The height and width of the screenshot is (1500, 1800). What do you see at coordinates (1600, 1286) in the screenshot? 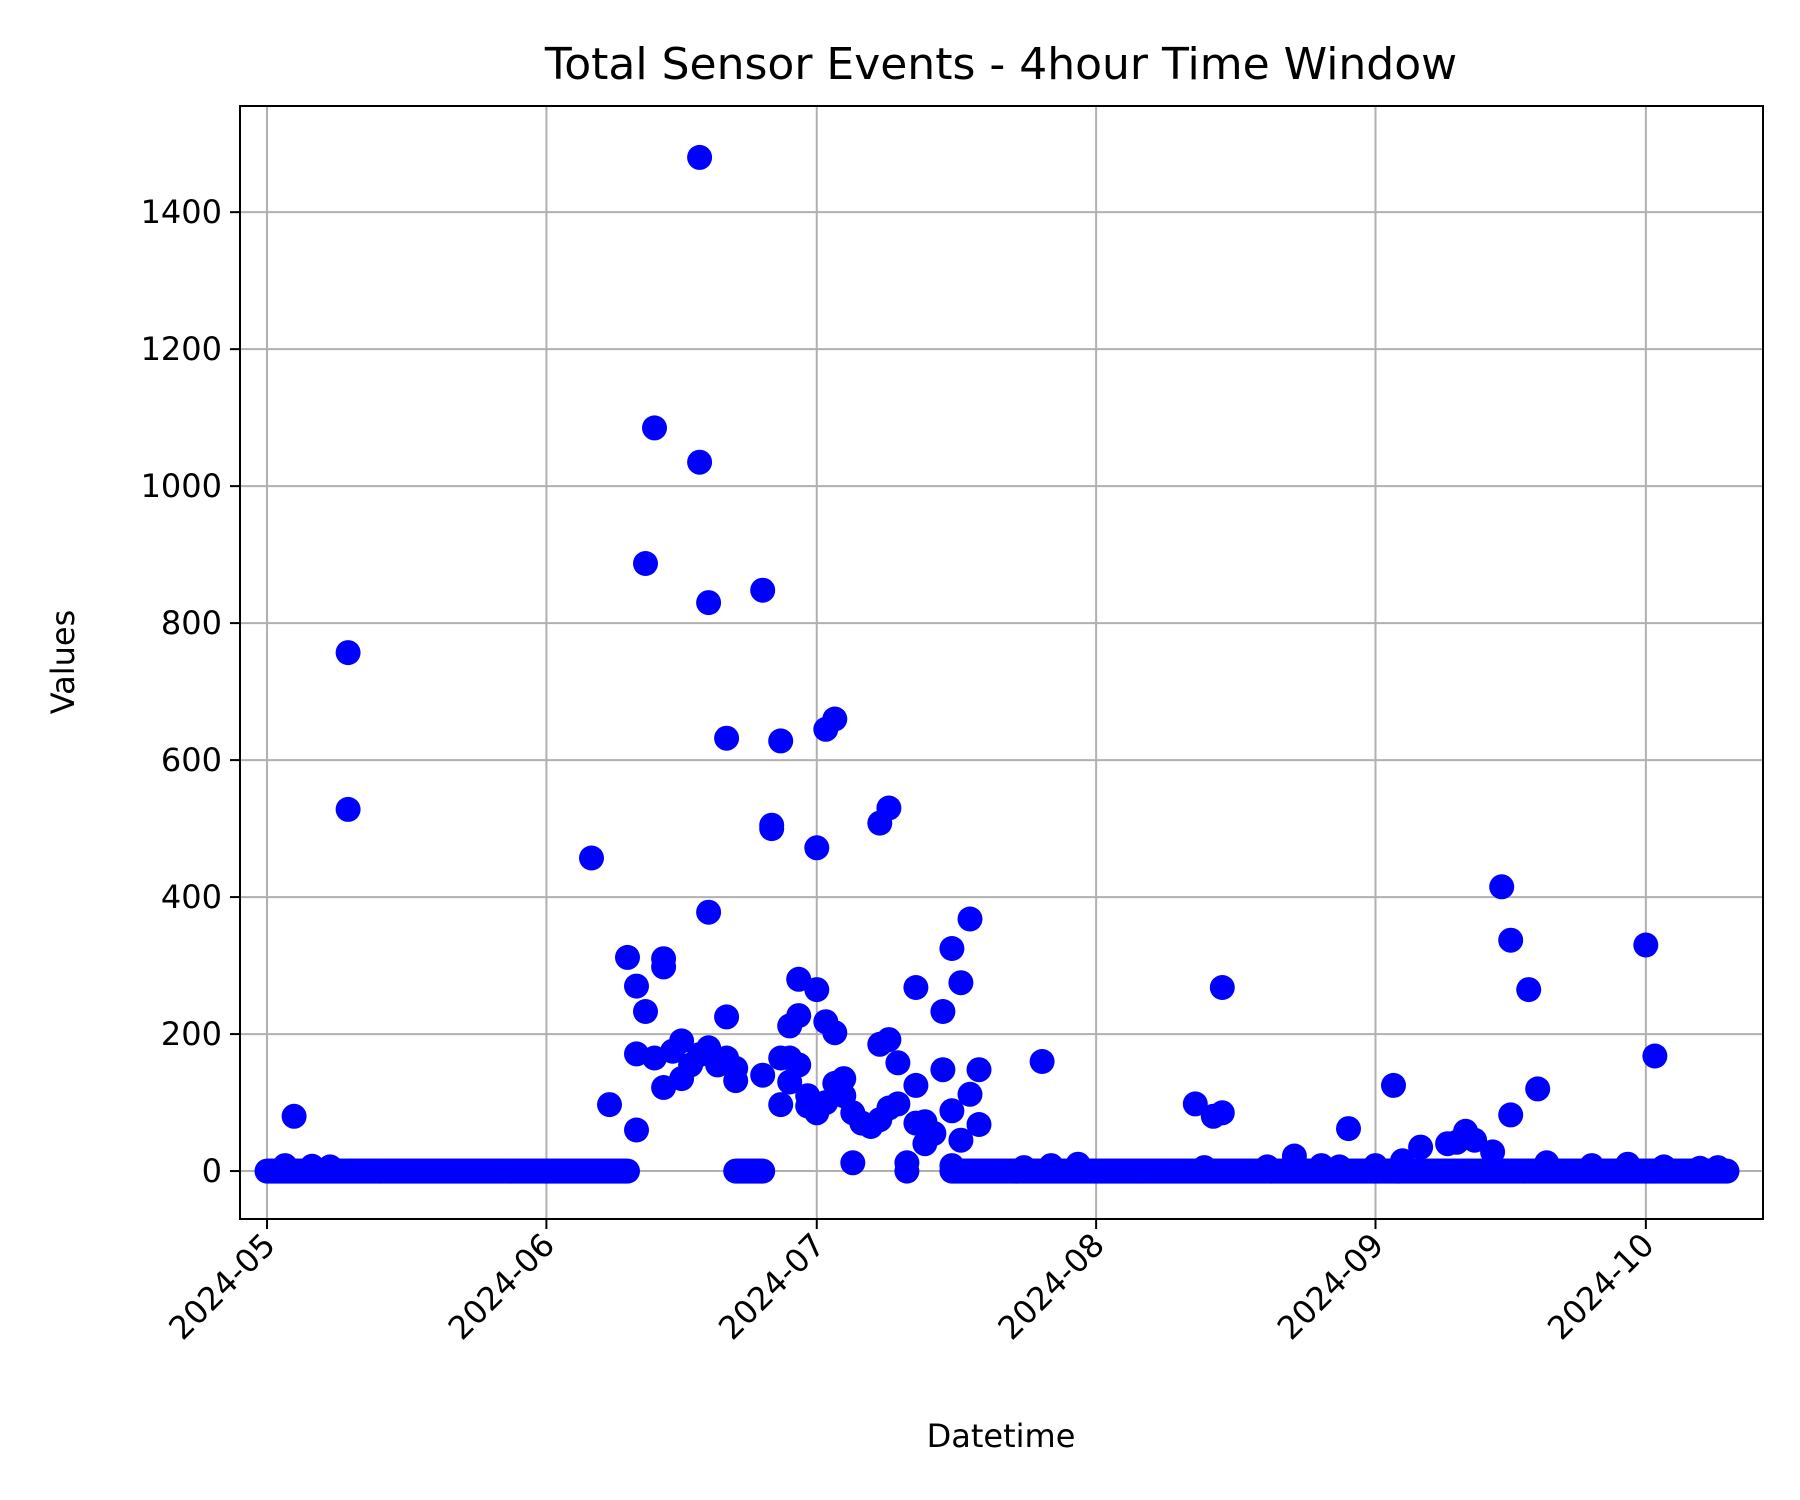
I see `x-tick-label: 2024-10` at bounding box center [1600, 1286].